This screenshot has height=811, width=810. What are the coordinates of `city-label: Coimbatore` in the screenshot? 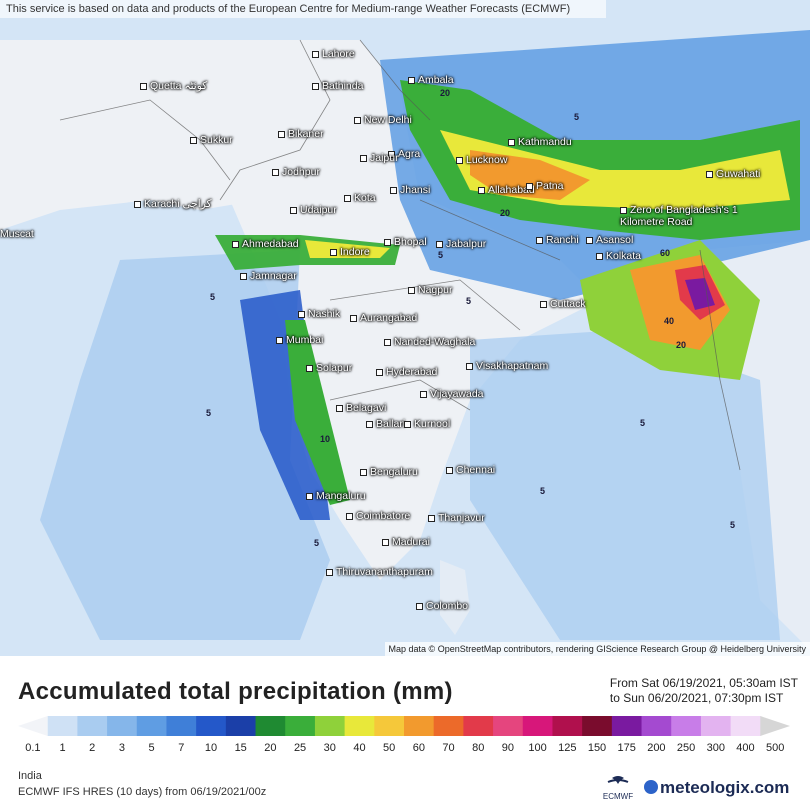 It's located at (378, 516).